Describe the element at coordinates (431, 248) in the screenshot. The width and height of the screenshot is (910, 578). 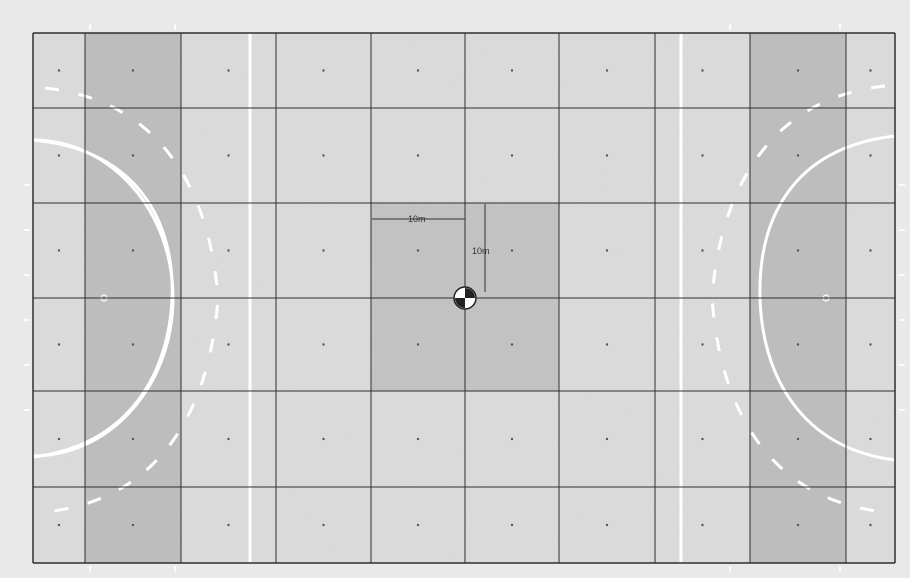
I see `measurement-annotations: 10m 10m` at that location.